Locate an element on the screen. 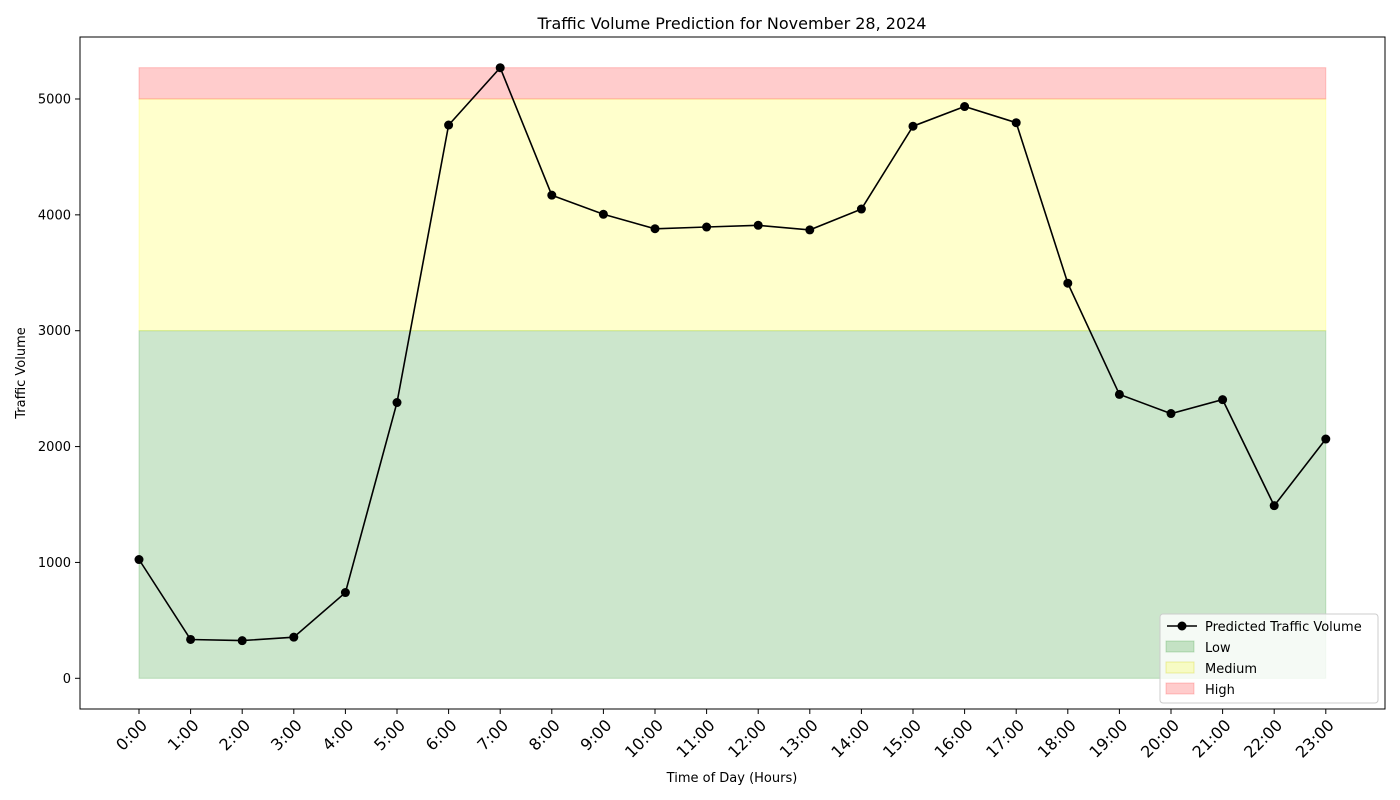 This screenshot has width=1400, height=800. x-tick-label: 15:00 is located at coordinates (902, 739).